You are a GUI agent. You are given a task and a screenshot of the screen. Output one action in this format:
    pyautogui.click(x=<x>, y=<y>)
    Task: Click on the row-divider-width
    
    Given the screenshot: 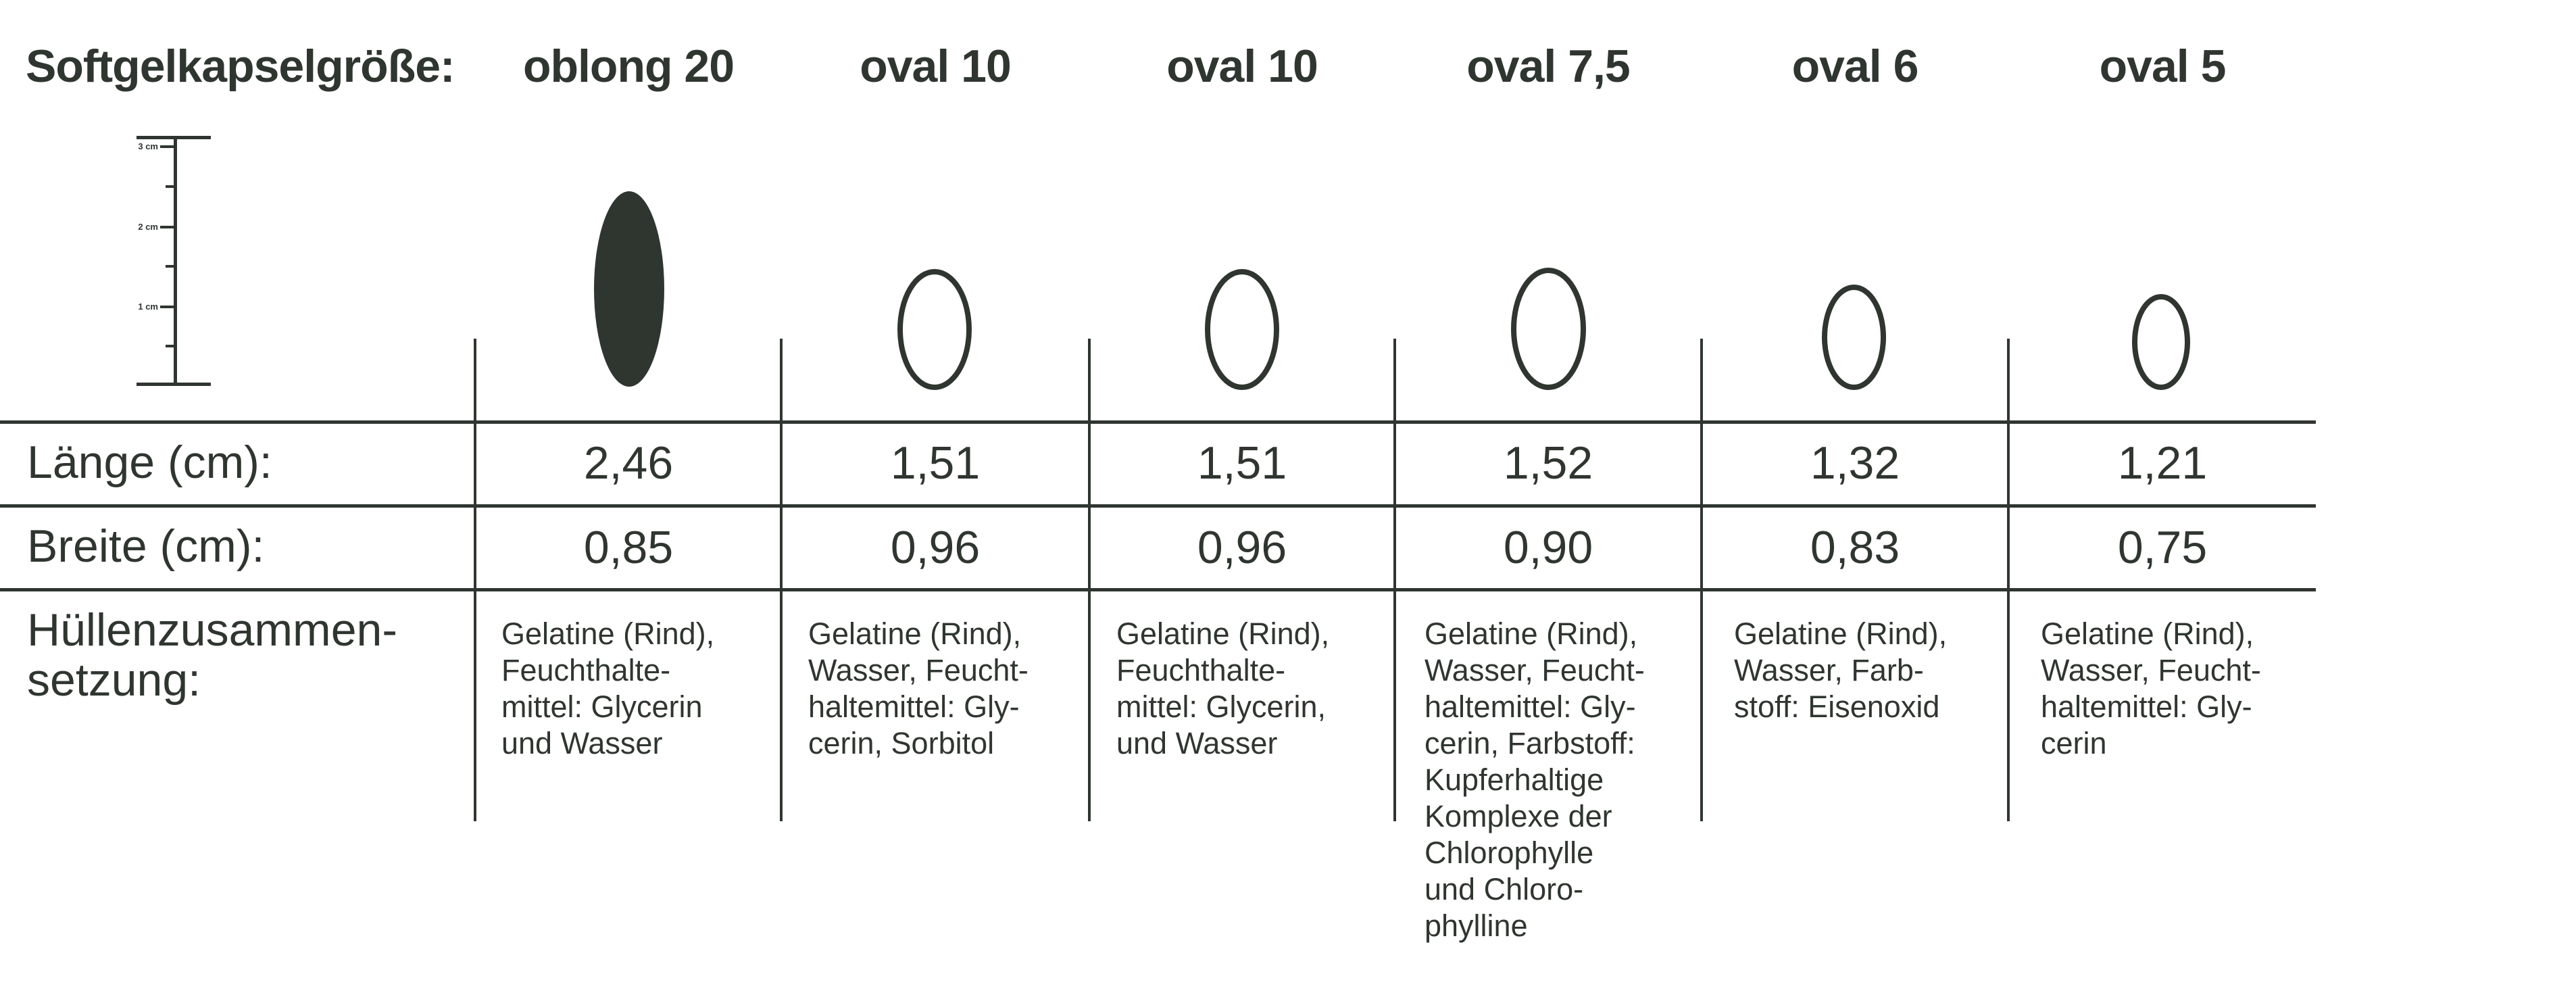 What is the action you would take?
    pyautogui.click(x=1158, y=589)
    